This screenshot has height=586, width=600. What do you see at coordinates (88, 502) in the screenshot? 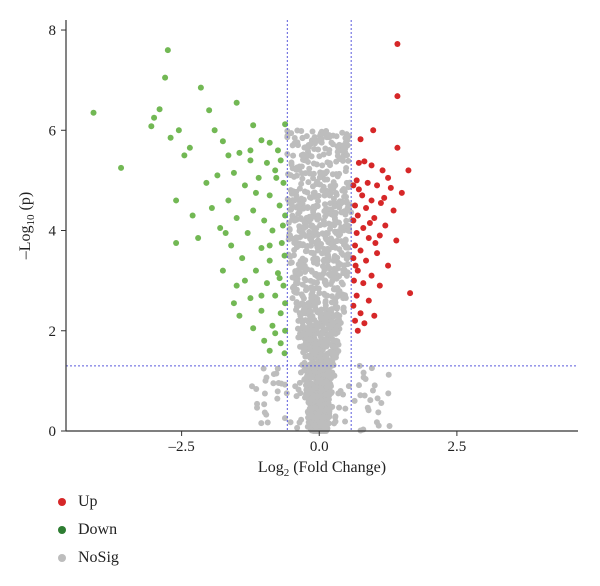
I see `legend-item-up: Up` at bounding box center [88, 502].